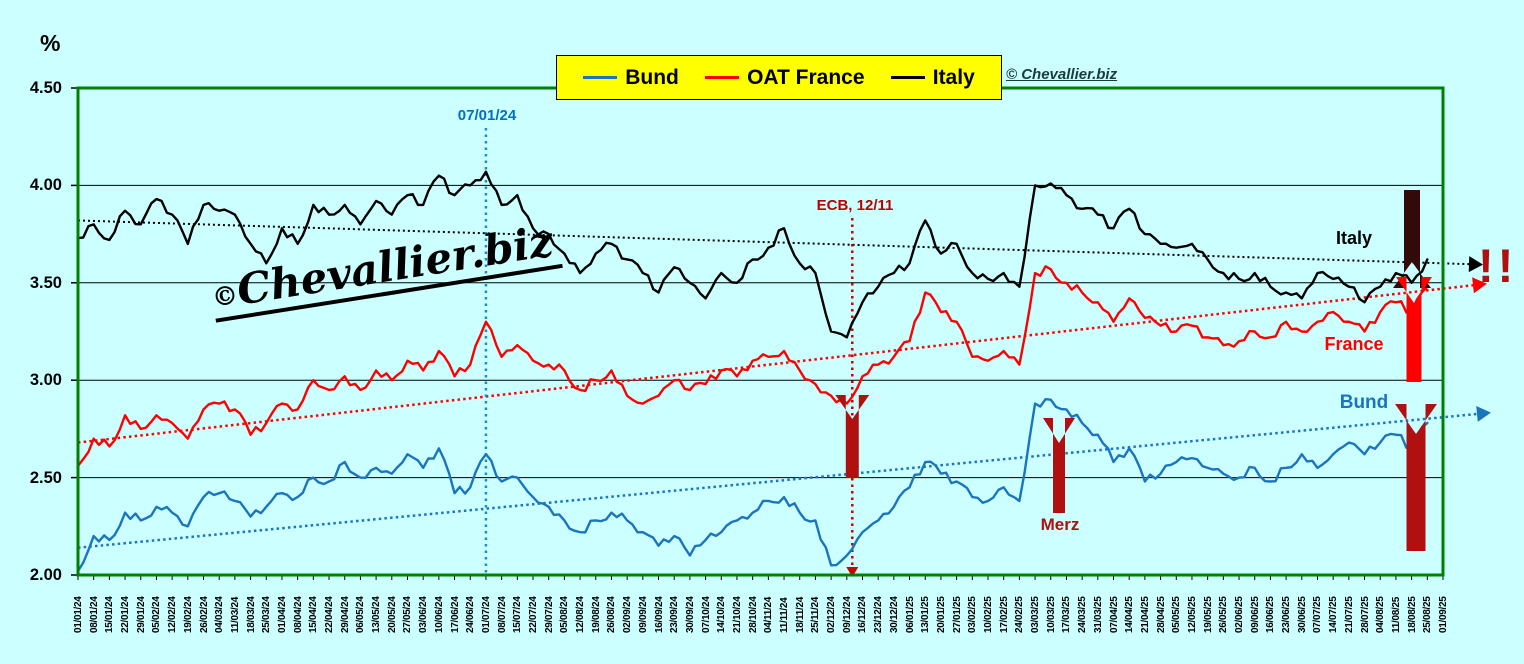 This screenshot has width=1524, height=664. What do you see at coordinates (141, 614) in the screenshot?
I see `x-tick-label: 29/01/24` at bounding box center [141, 614].